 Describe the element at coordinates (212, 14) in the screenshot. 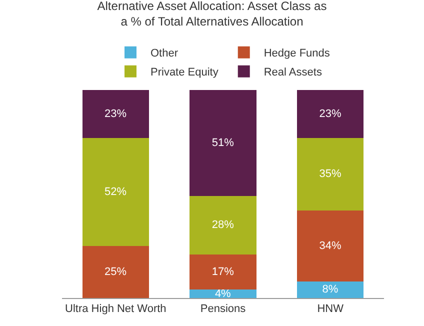

I see `chart-title: Alternative Asset Allocation: Asset Class as a % of Total Alternatives Allocation` at that location.